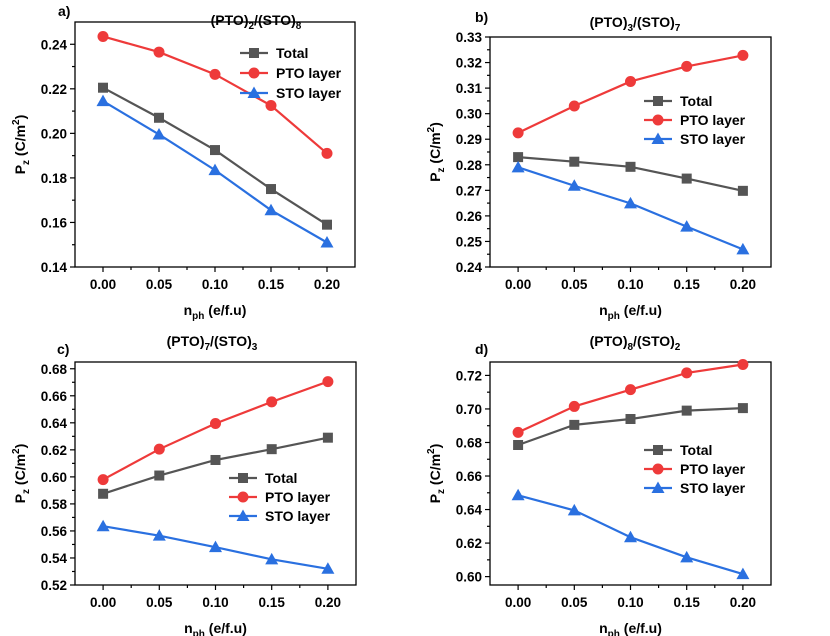  What do you see at coordinates (469, 241) in the screenshot?
I see `y-tick-label: 0.25` at bounding box center [469, 241].